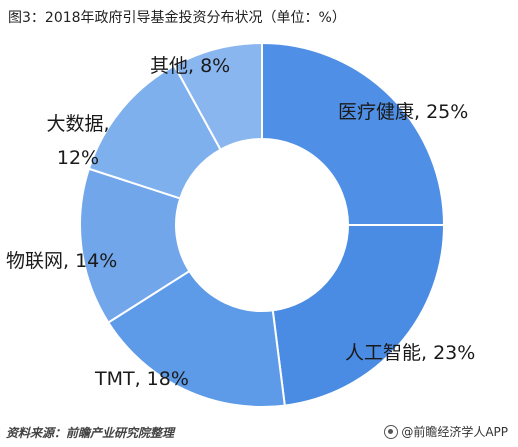 The width and height of the screenshot is (518, 447). I want to click on brand-logo-icon, so click(391, 431).